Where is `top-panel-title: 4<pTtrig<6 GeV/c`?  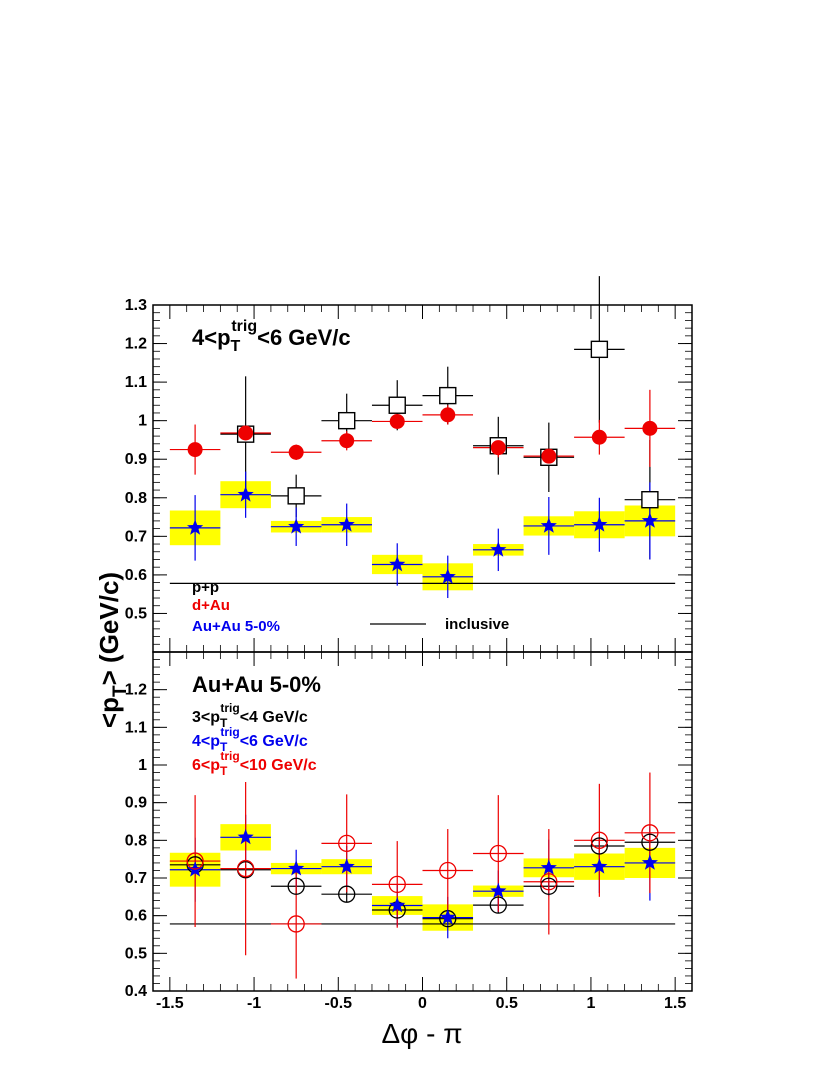
top-panel-title: 4<pTtrig<6 GeV/c is located at coordinates (271, 336).